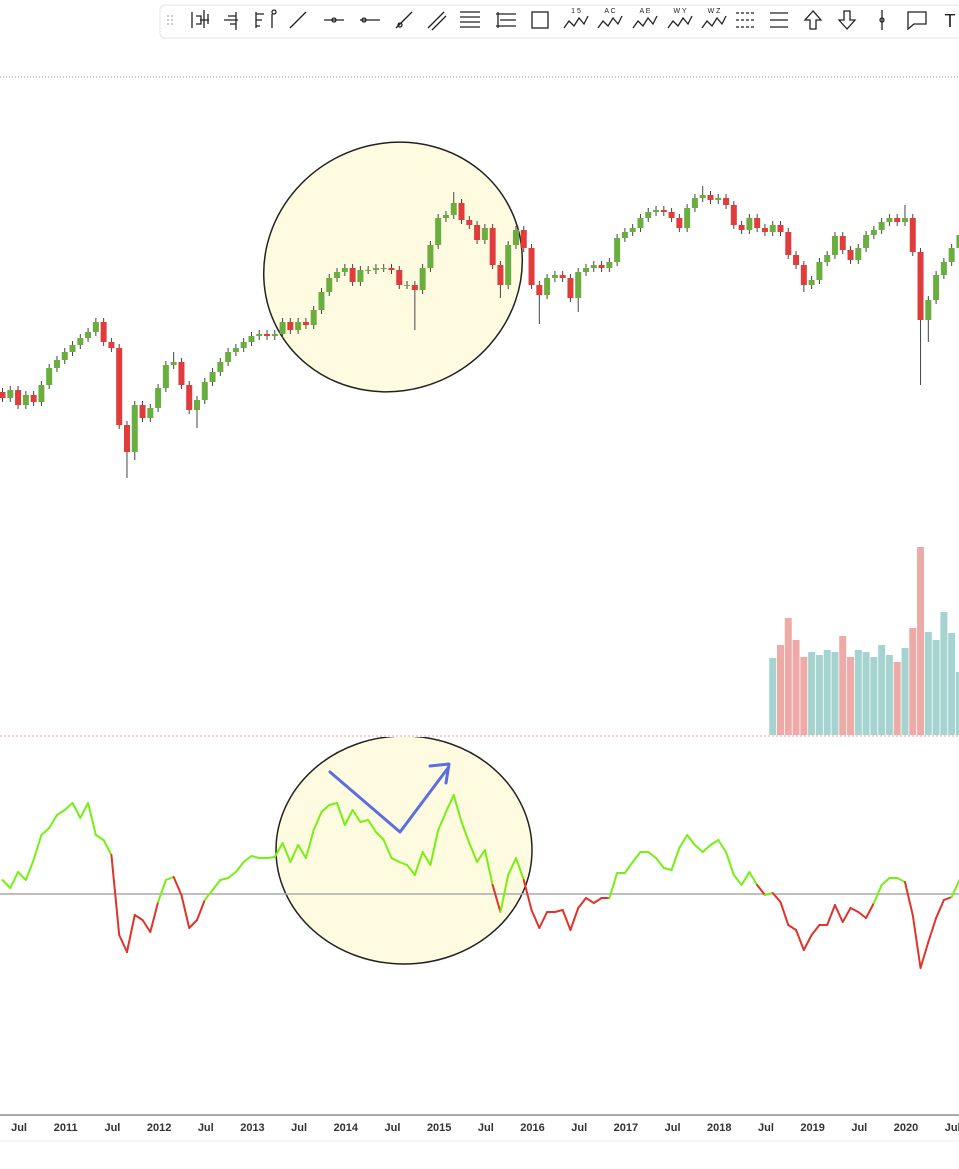  What do you see at coordinates (779, 20) in the screenshot?
I see `tool-price-range` at bounding box center [779, 20].